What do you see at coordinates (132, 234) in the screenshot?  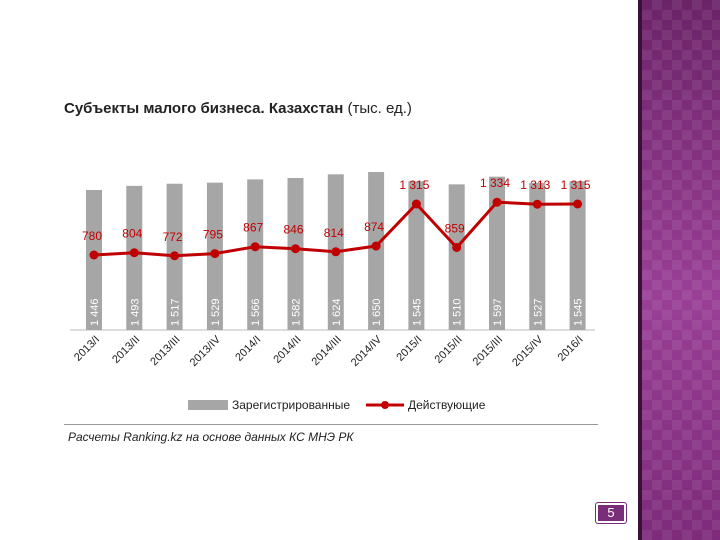 I see `line-value-label: 804` at bounding box center [132, 234].